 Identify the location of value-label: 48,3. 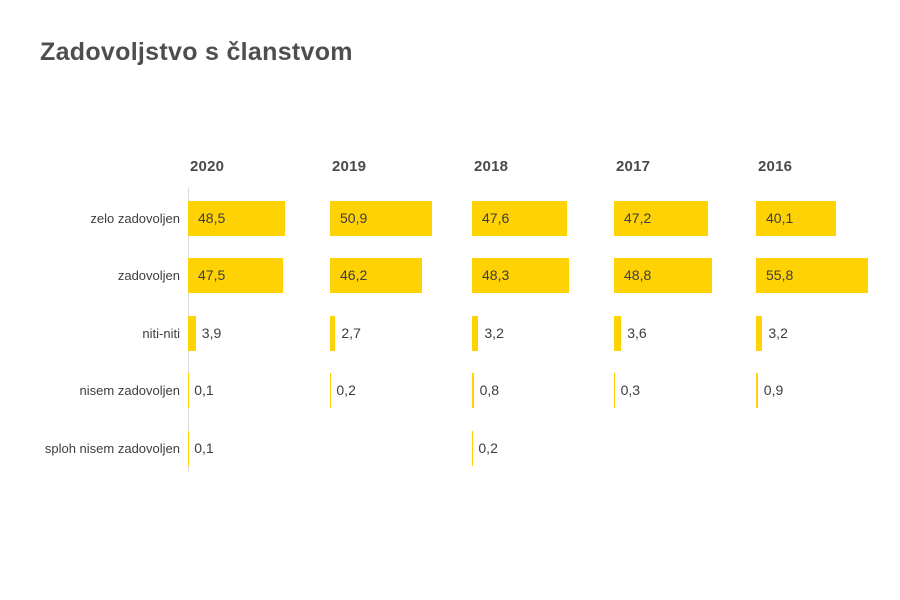
(496, 275).